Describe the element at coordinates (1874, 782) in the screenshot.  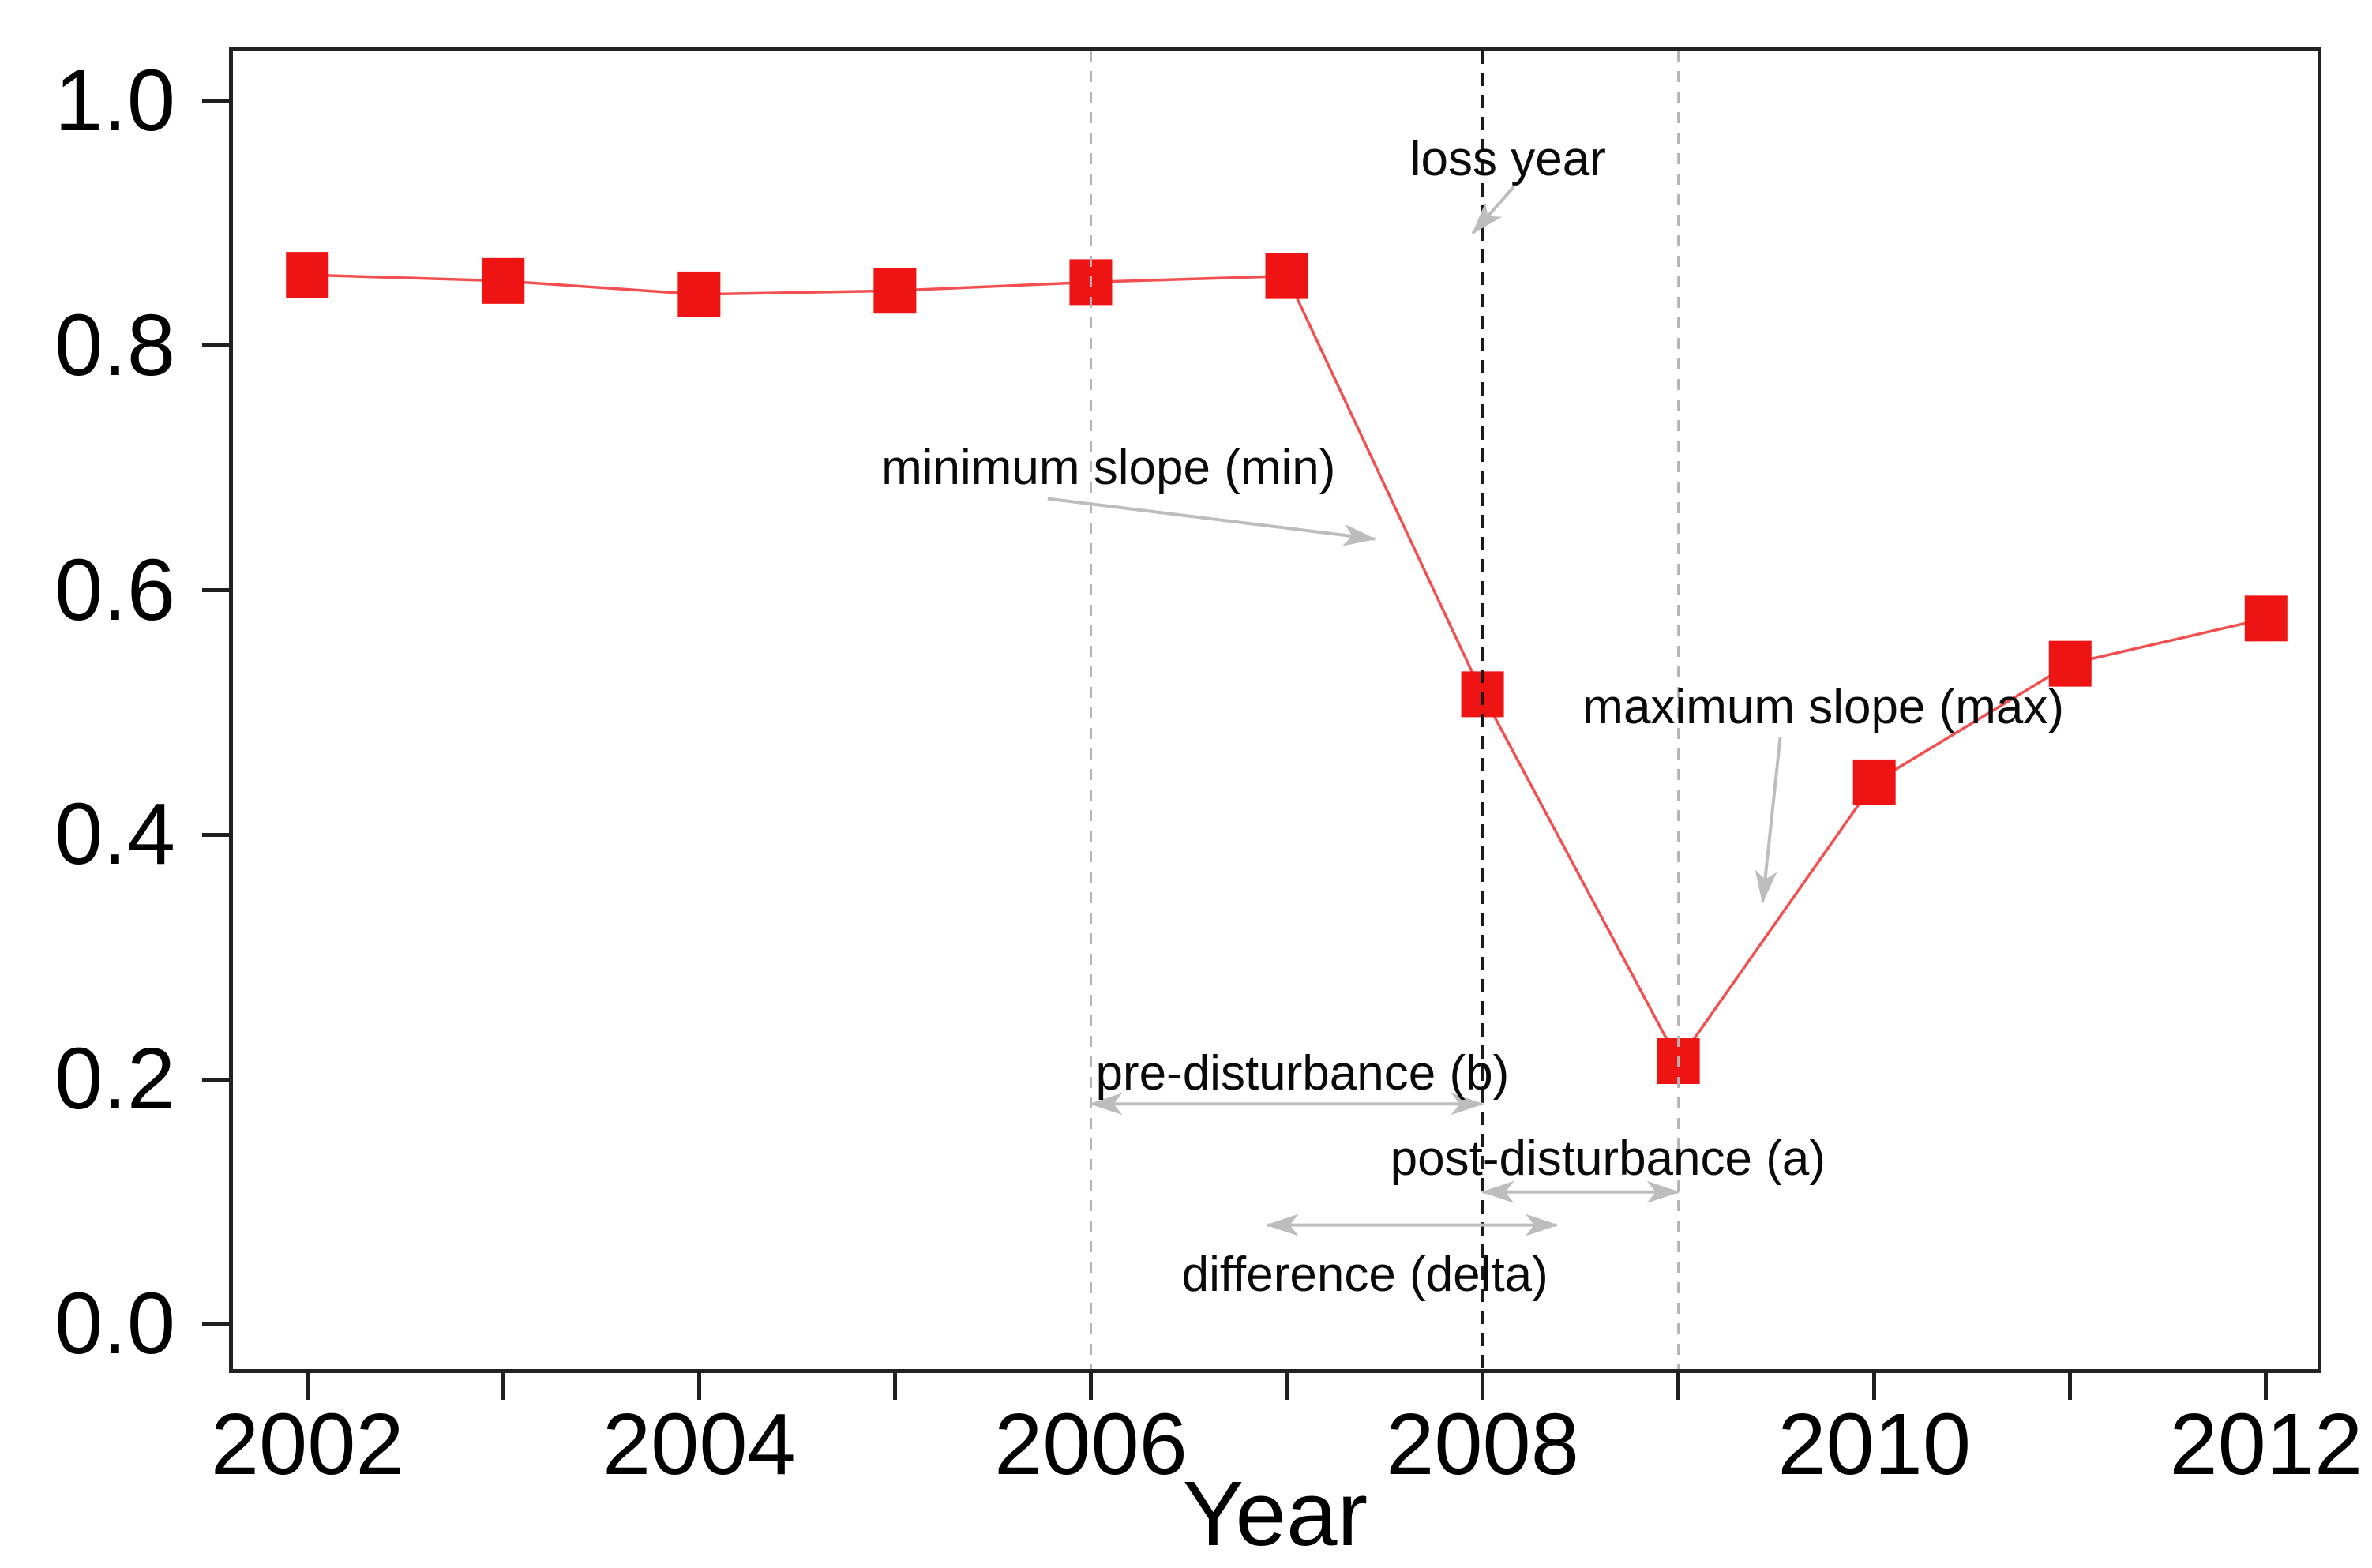
I see `data-point-2010` at that location.